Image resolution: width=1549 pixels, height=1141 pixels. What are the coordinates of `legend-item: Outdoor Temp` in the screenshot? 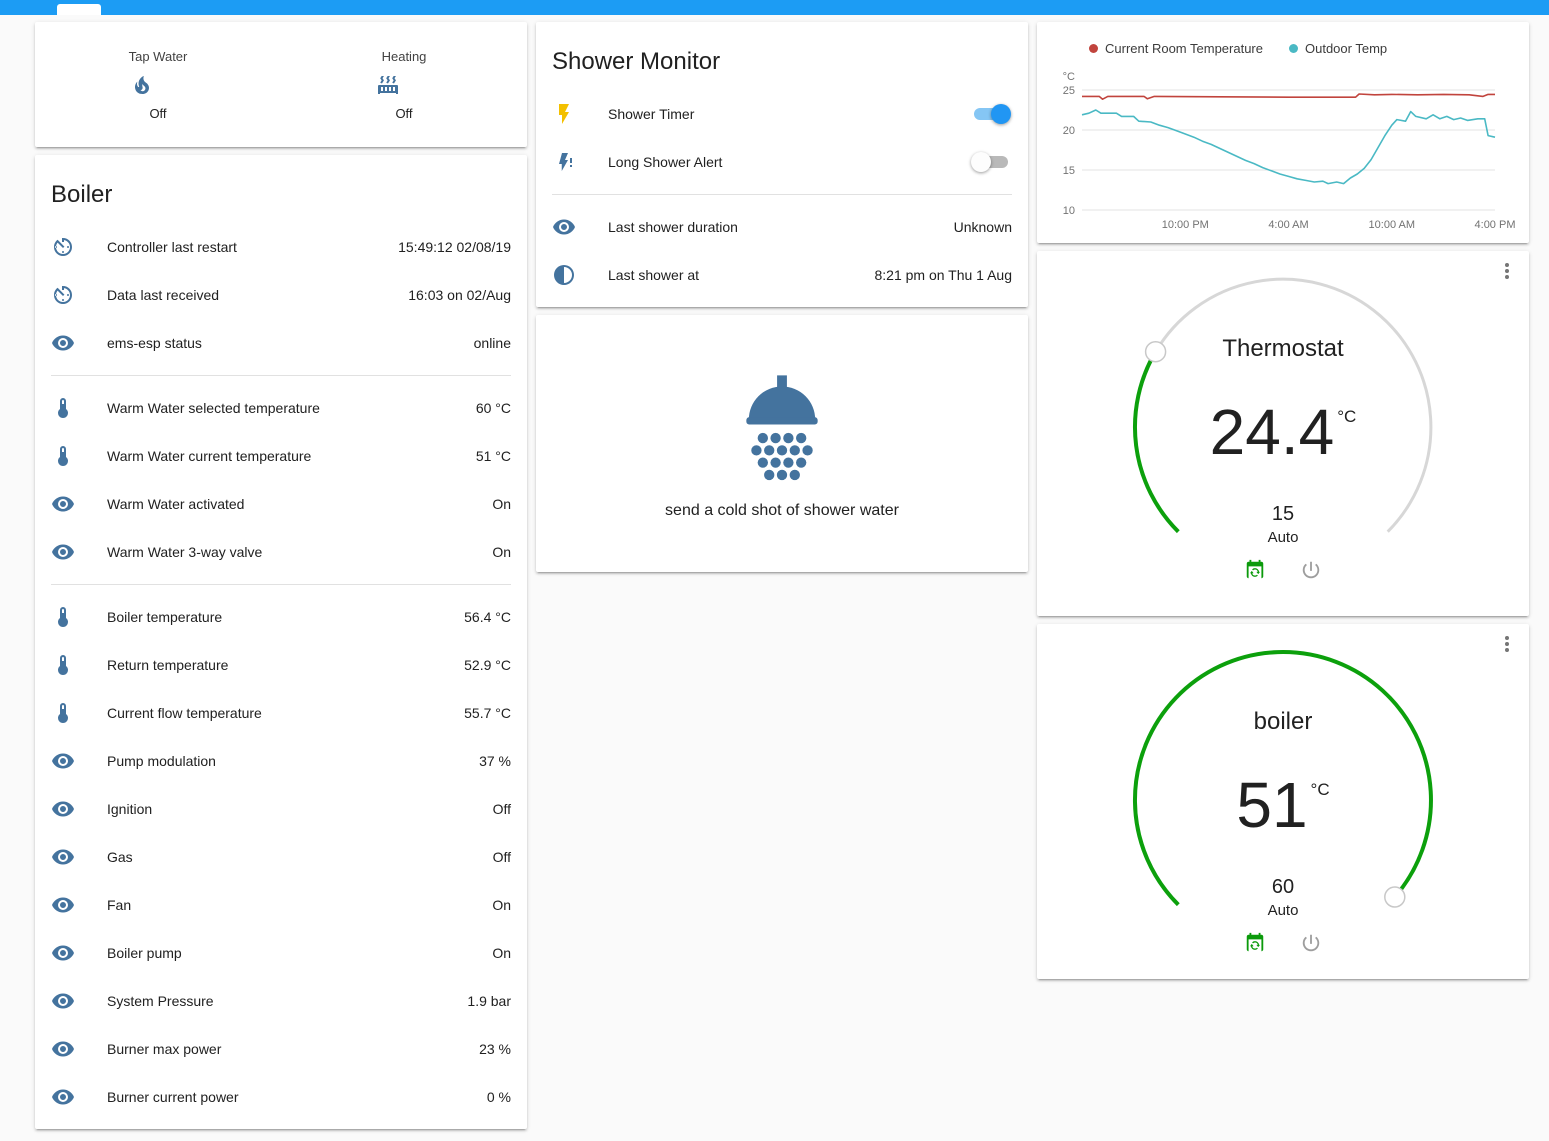 It's located at (1338, 48).